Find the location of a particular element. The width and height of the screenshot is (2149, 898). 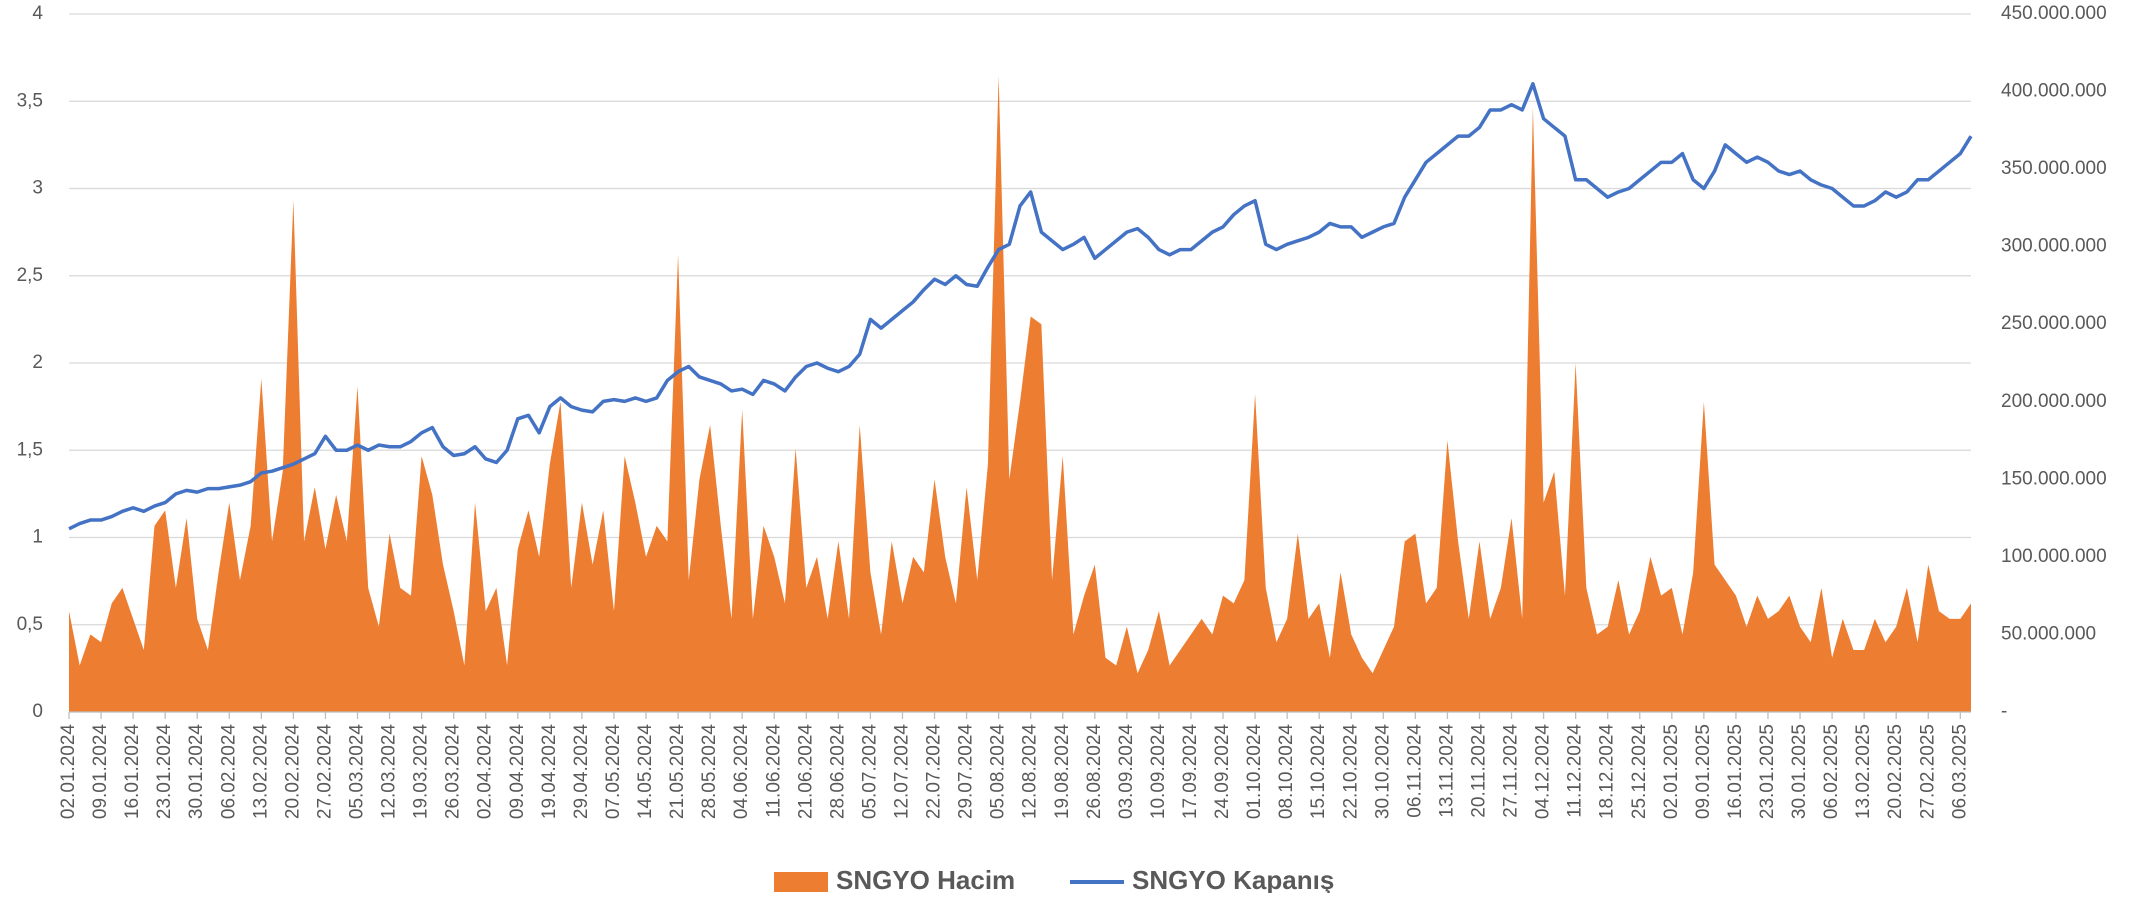

legend-swatch is located at coordinates (801, 882).